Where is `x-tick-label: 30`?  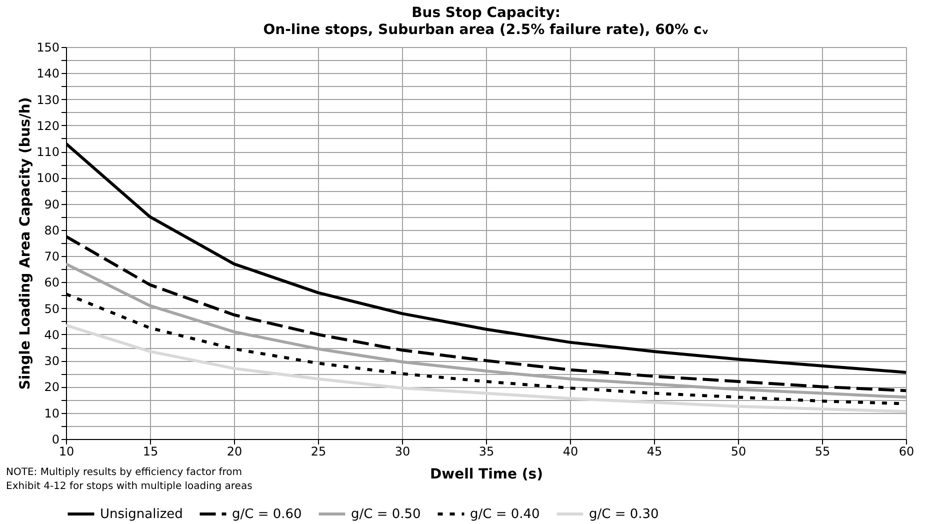 x-tick-label: 30 is located at coordinates (402, 451).